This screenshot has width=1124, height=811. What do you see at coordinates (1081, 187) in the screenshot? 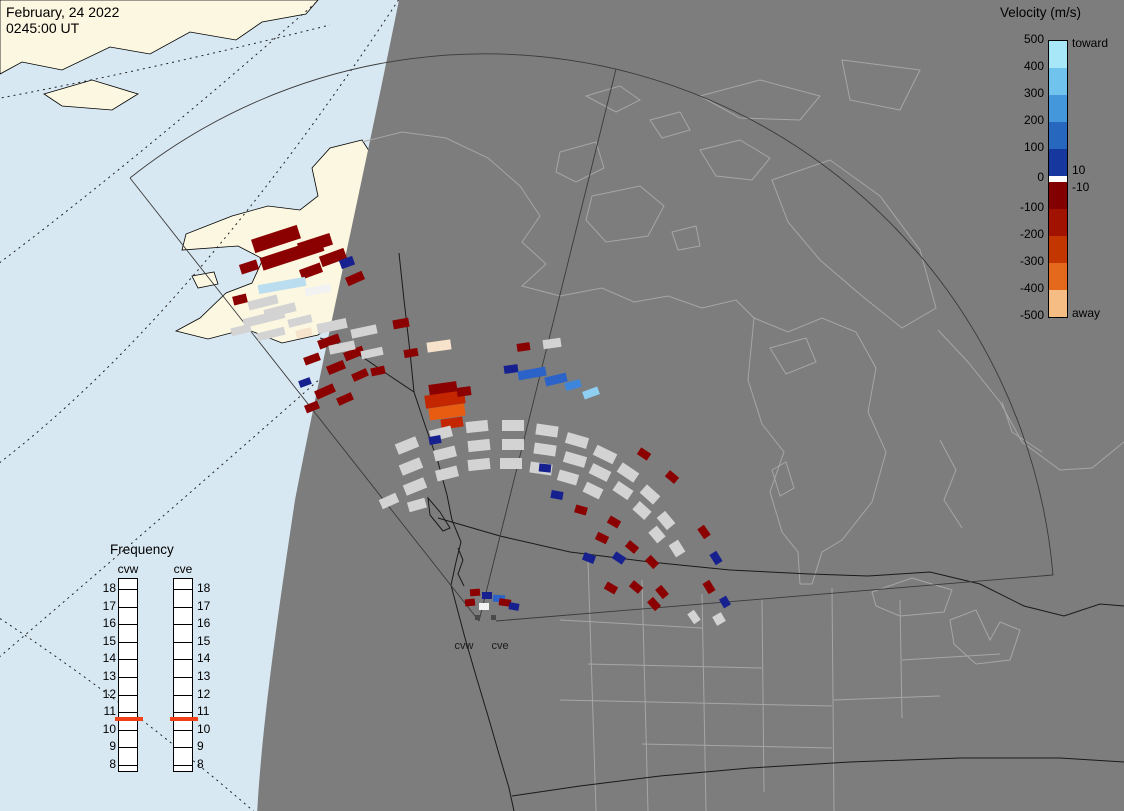
I see `zero-lower-label: -10` at bounding box center [1081, 187].